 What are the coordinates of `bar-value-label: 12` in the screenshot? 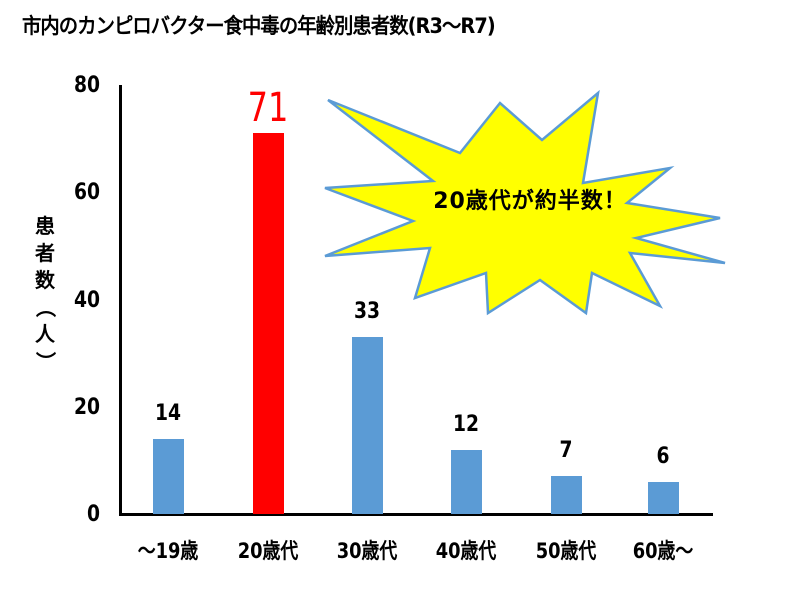 It's located at (466, 424).